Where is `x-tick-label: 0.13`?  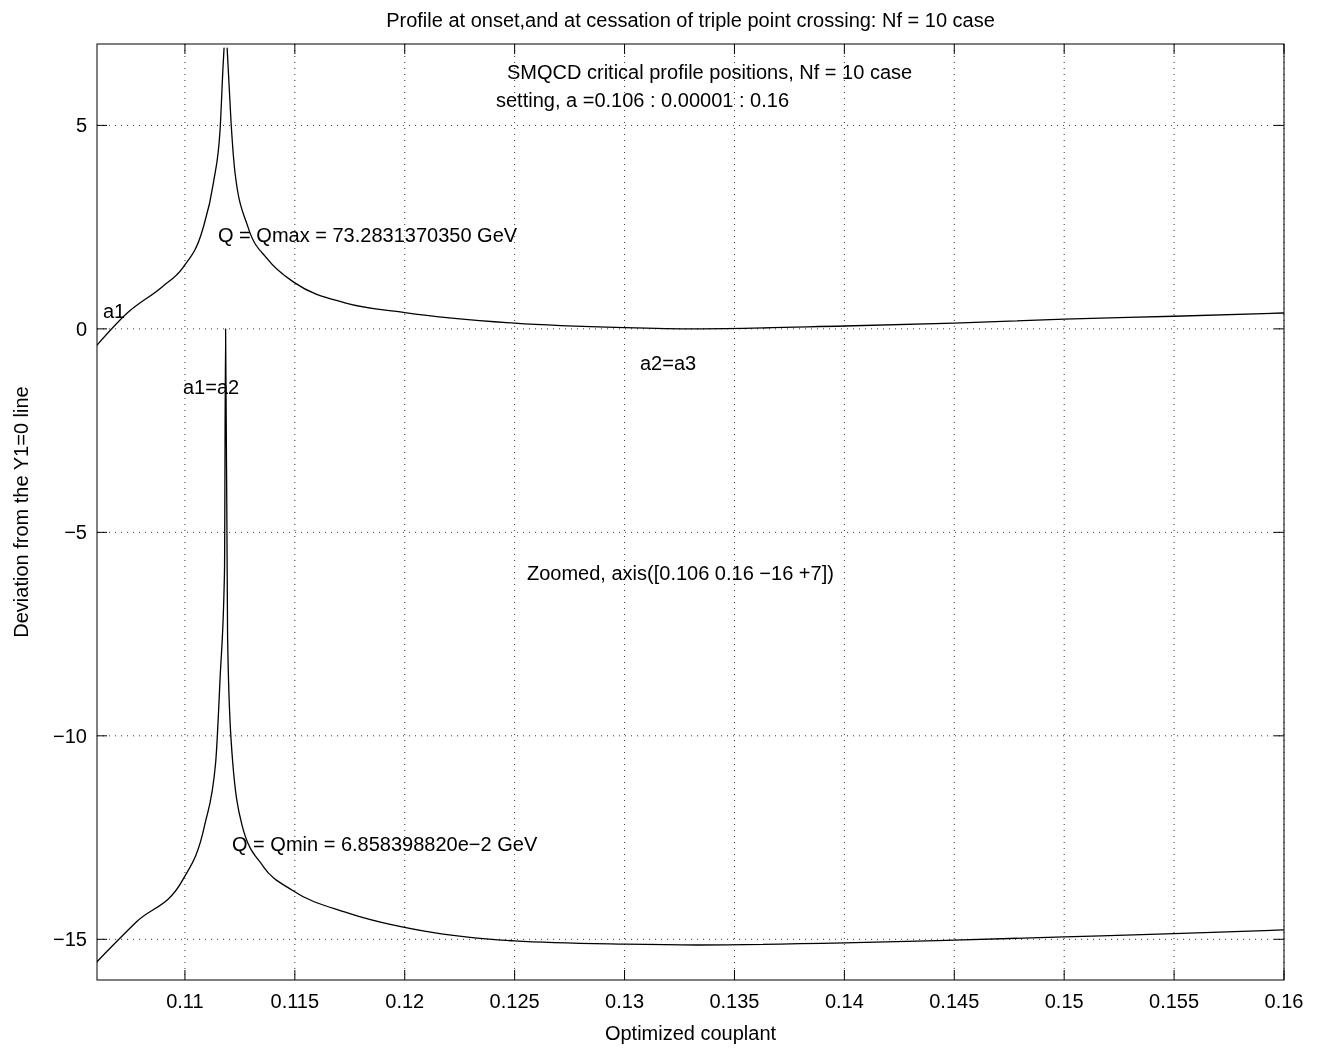
x-tick-label: 0.13 is located at coordinates (625, 1001).